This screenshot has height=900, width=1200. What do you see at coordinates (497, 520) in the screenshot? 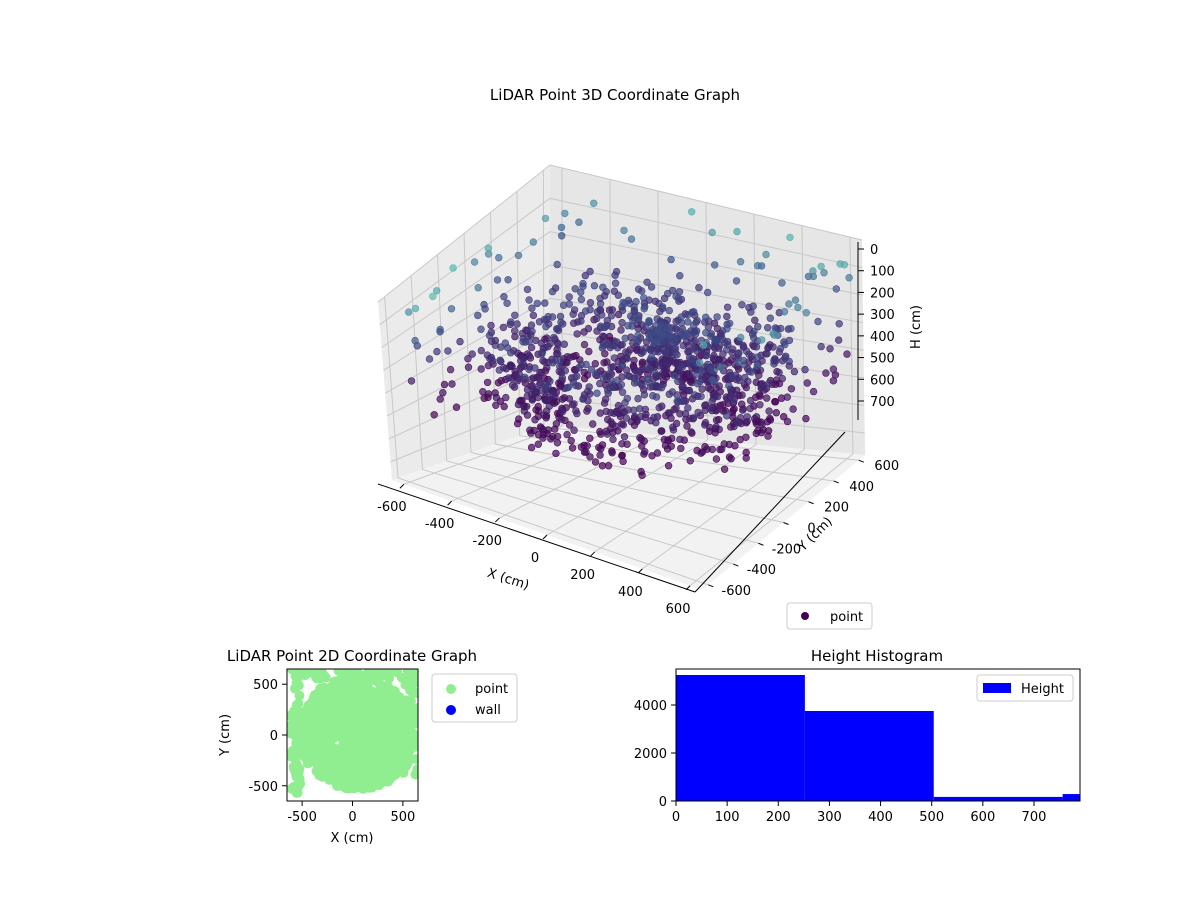
I see `x-tick-mark-3d` at bounding box center [497, 520].